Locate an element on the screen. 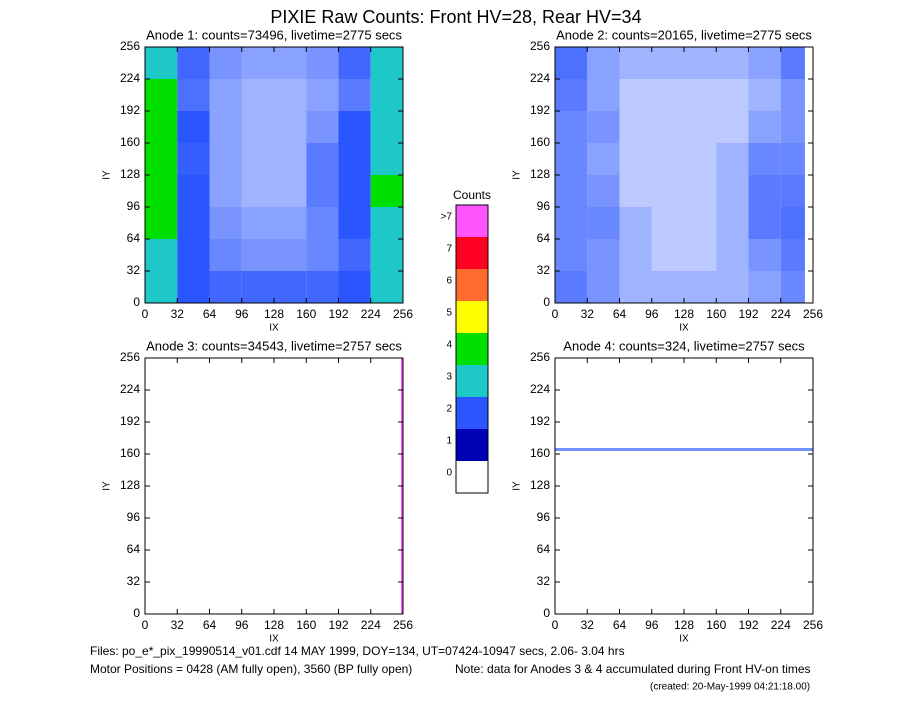 The image size is (913, 705). x-tick-label: 256 is located at coordinates (403, 625).